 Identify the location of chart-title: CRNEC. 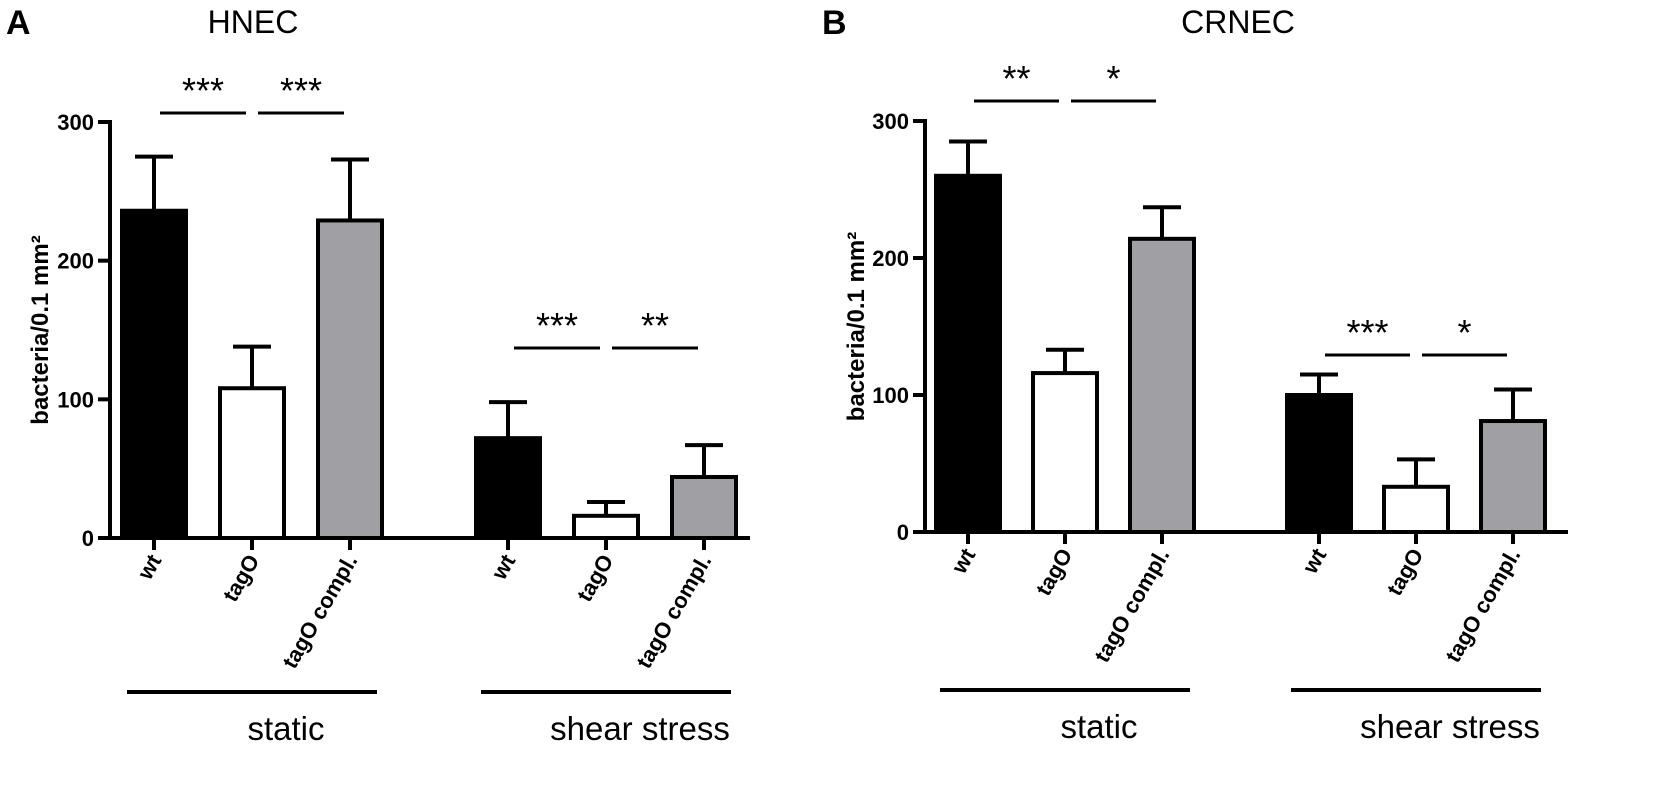
(1238, 22).